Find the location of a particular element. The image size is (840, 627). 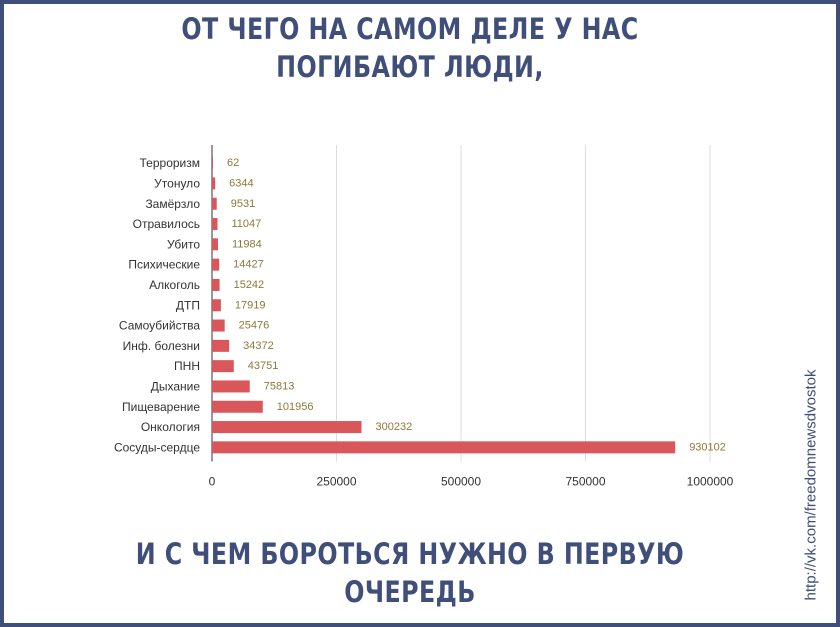

category-label: Алкоголь is located at coordinates (174, 285).